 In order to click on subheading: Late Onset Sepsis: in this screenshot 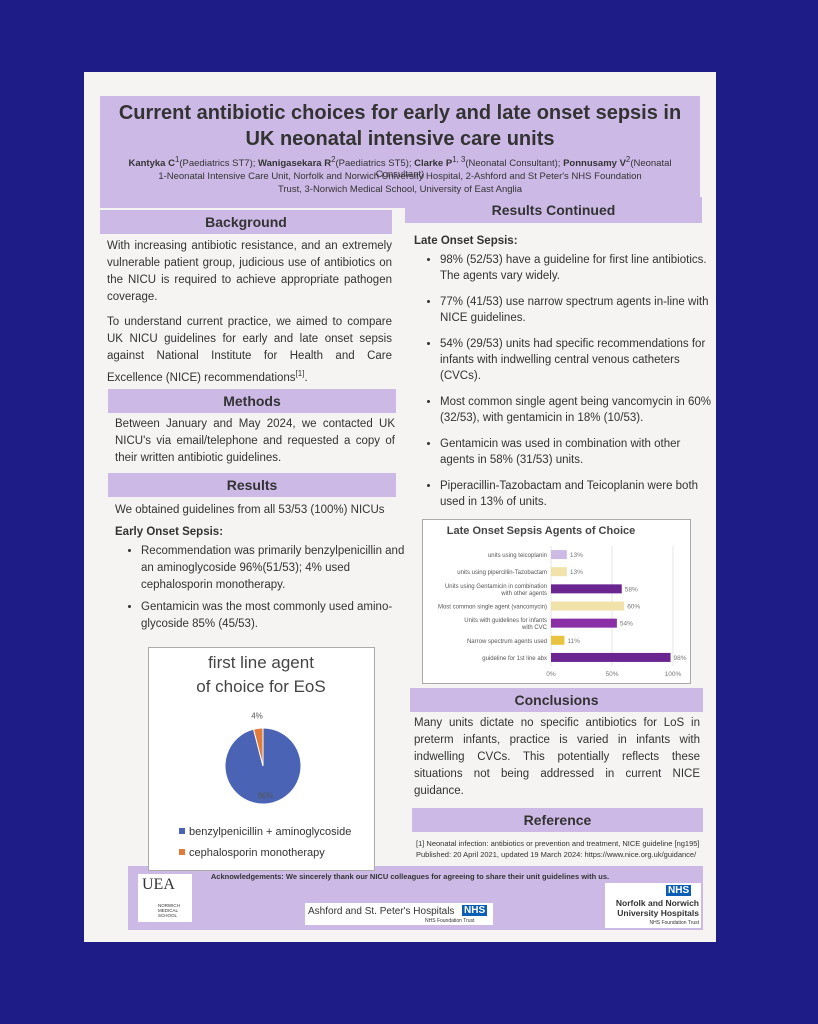, I will do `click(466, 241)`.